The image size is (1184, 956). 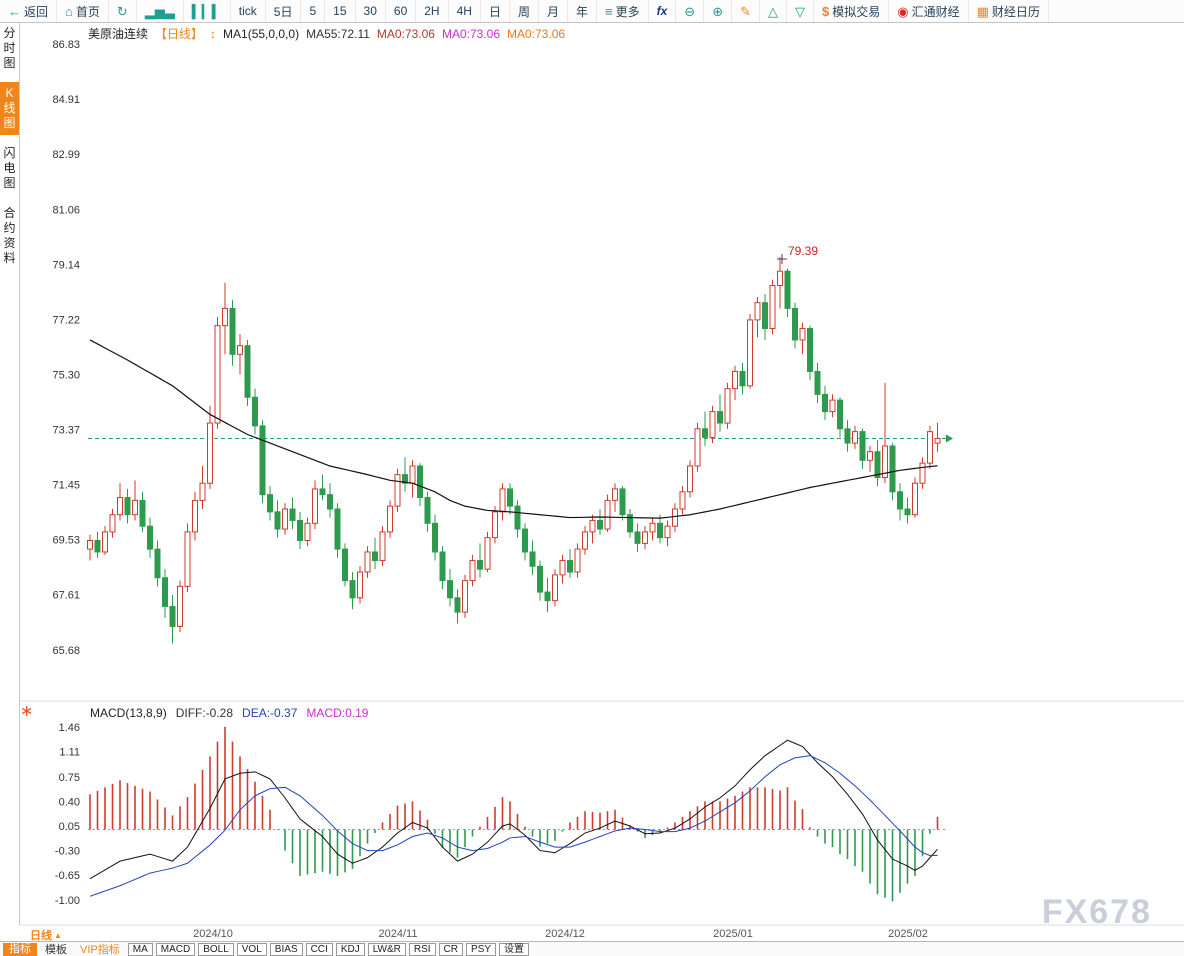 I want to click on toolbar-period-60-label: 60, so click(x=400, y=11).